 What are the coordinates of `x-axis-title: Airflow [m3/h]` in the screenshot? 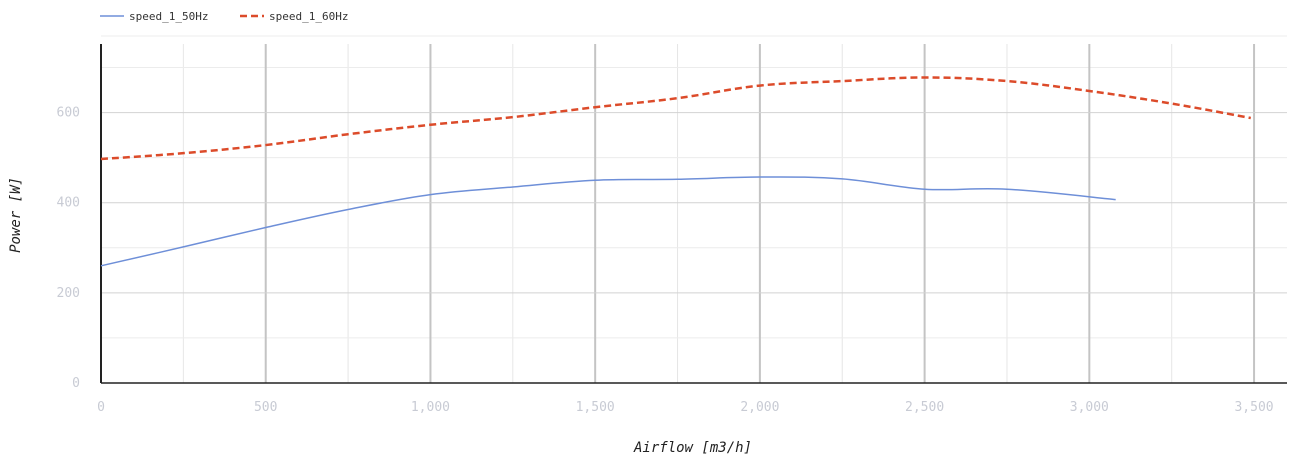 It's located at (692, 448).